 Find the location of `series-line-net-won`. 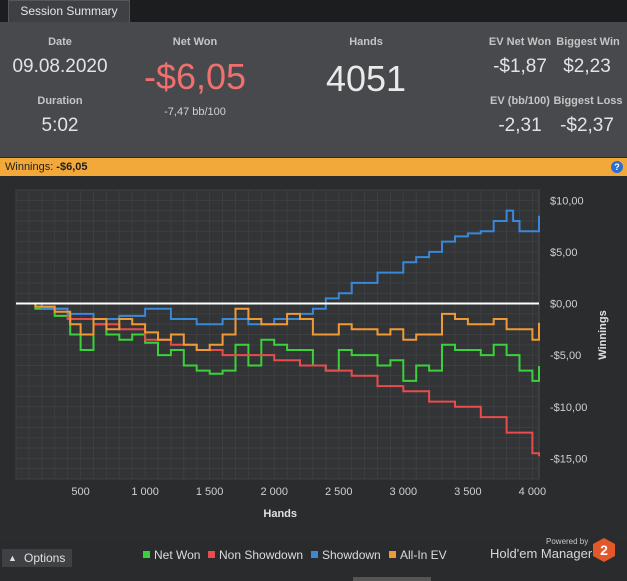

series-line-net-won is located at coordinates (278, 342).